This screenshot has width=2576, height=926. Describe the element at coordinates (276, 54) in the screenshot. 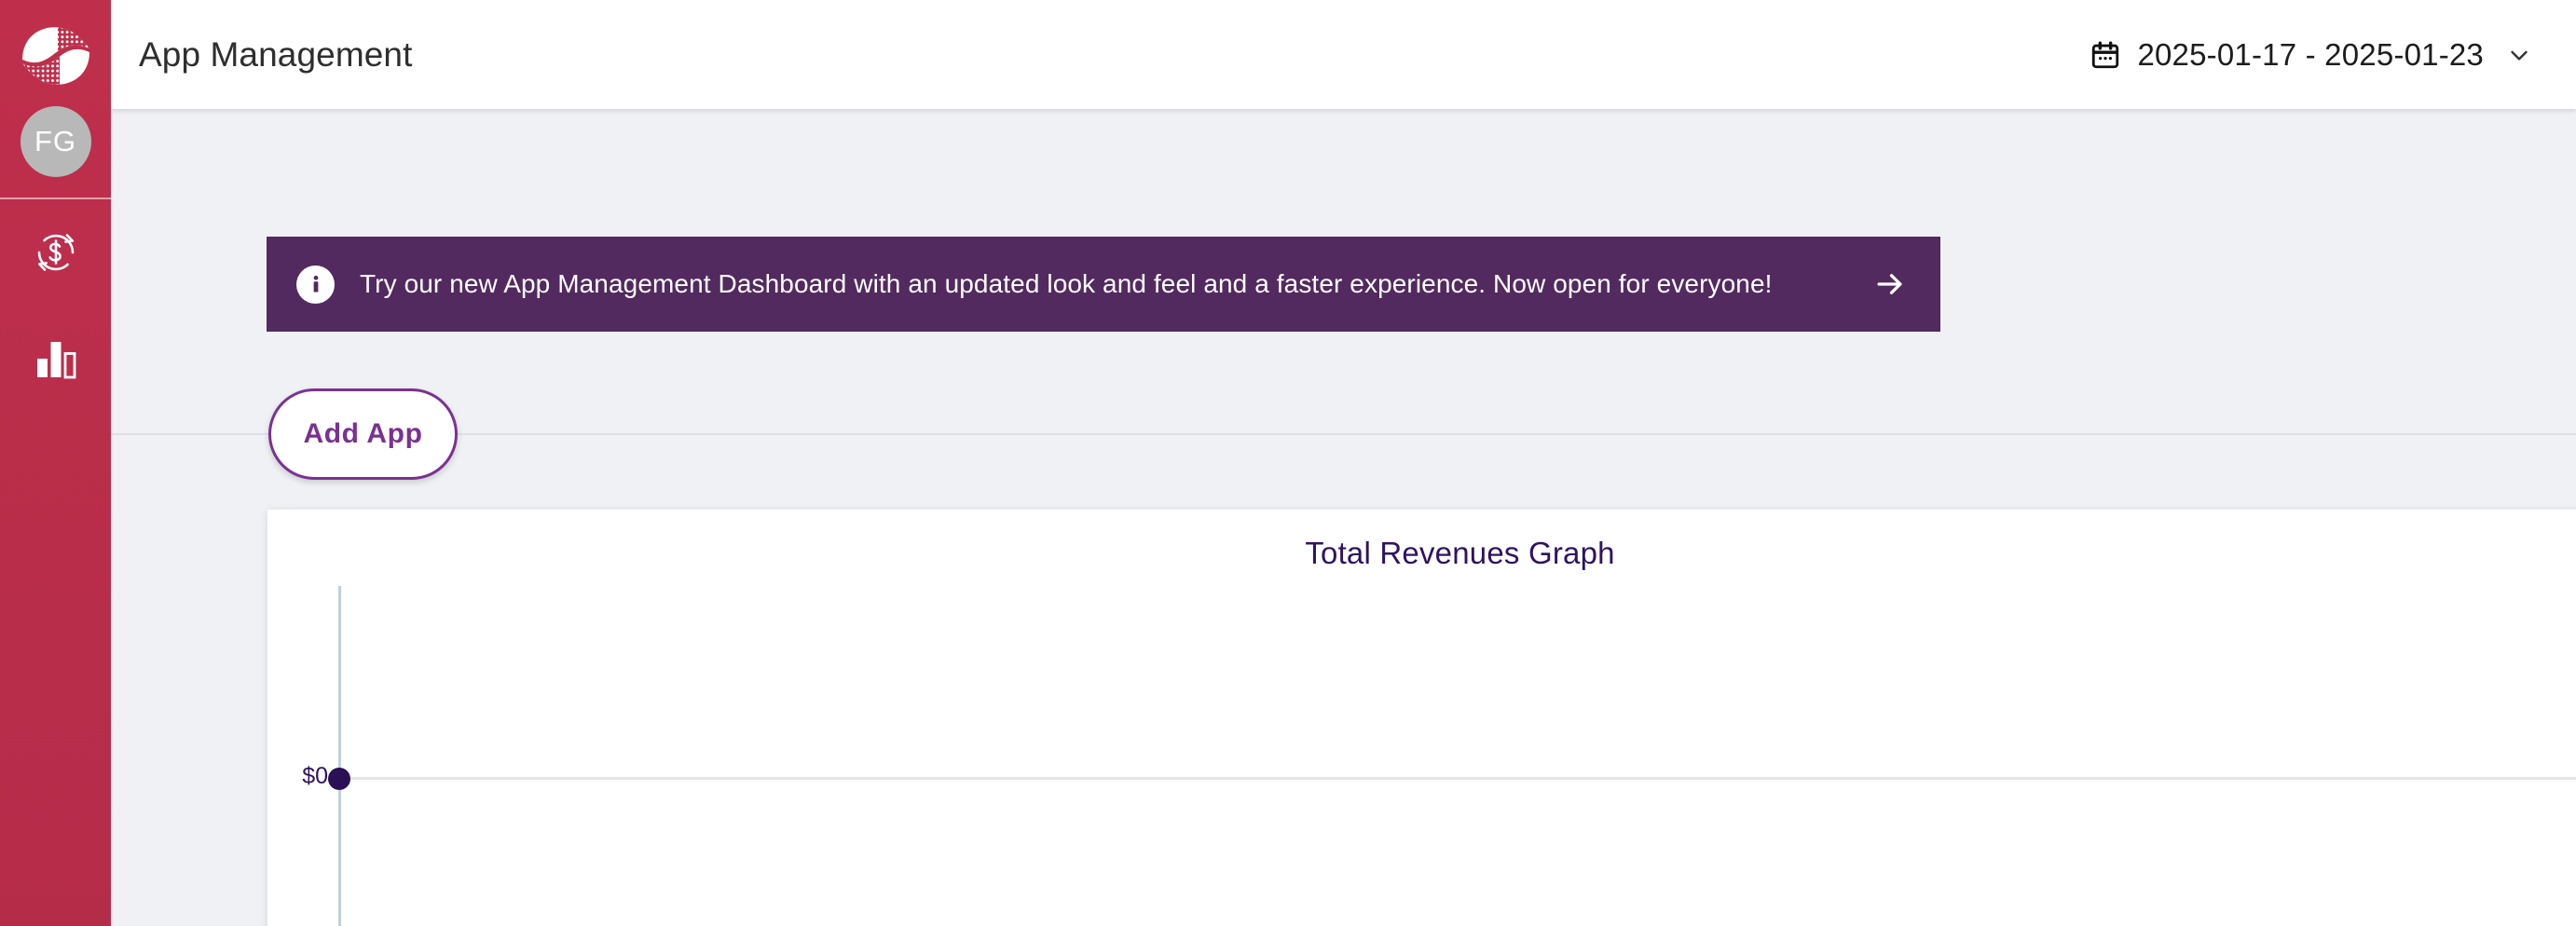

I see `page-title: App Management` at that location.